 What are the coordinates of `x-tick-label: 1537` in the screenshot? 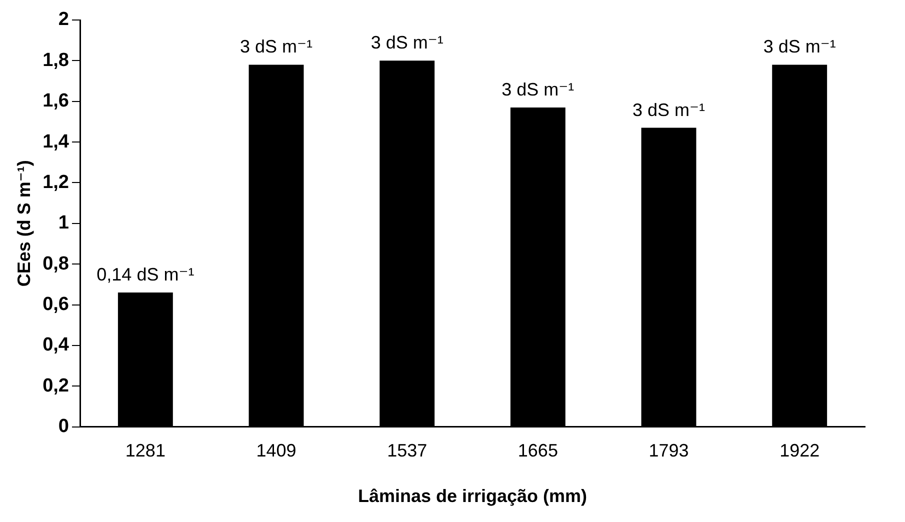 It's located at (407, 450).